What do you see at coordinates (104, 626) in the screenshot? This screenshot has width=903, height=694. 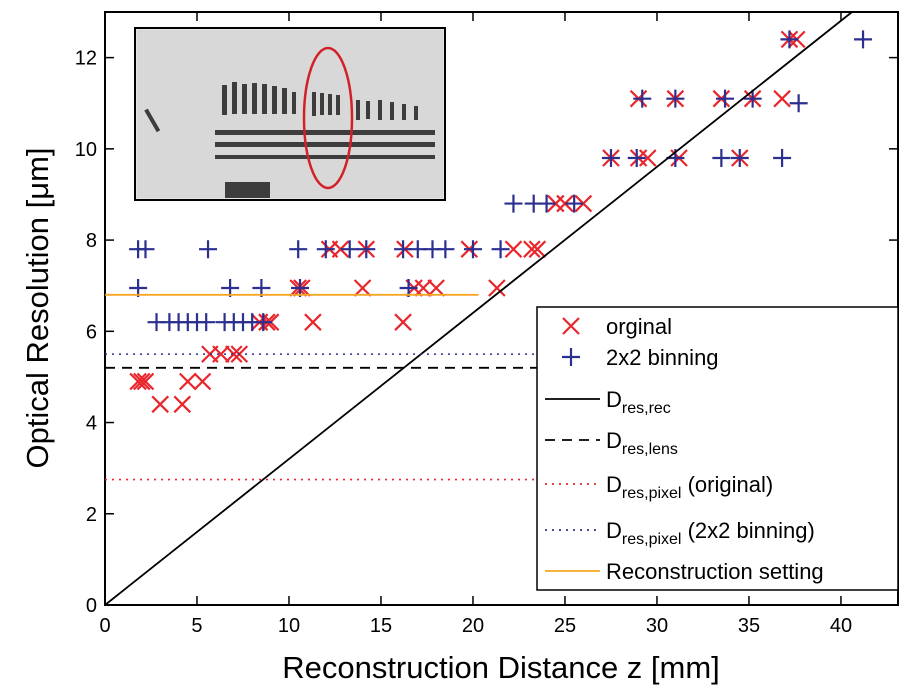 I see `x-tick-label: 0` at bounding box center [104, 626].